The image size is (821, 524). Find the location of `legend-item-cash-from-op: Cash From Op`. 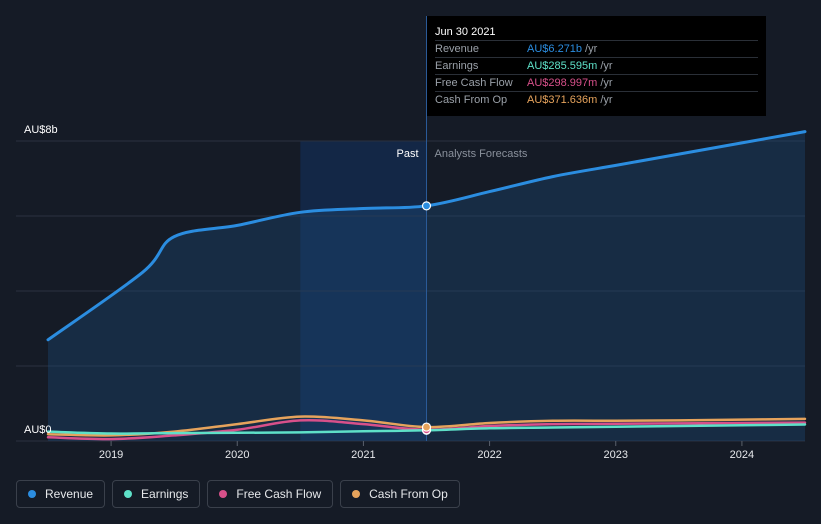

legend-item-cash-from-op: Cash From Op is located at coordinates (400, 494).